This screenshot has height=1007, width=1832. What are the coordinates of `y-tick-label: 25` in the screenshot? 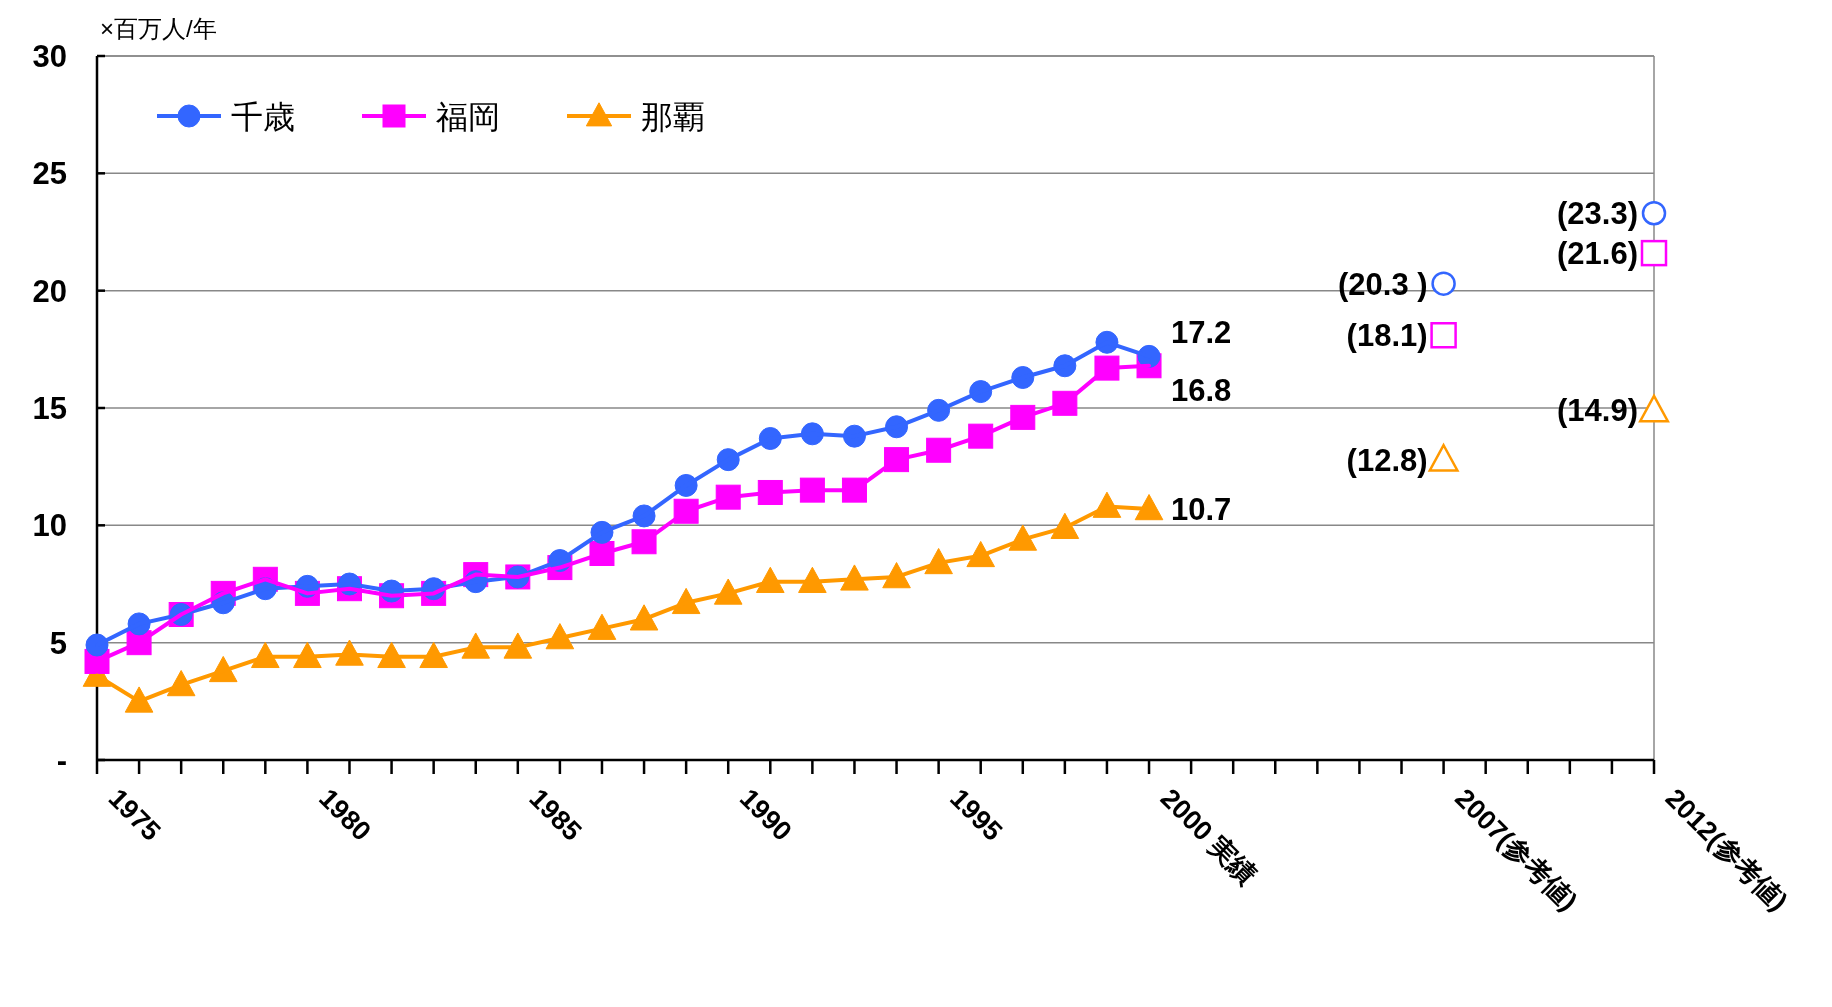 It's located at (49, 174).